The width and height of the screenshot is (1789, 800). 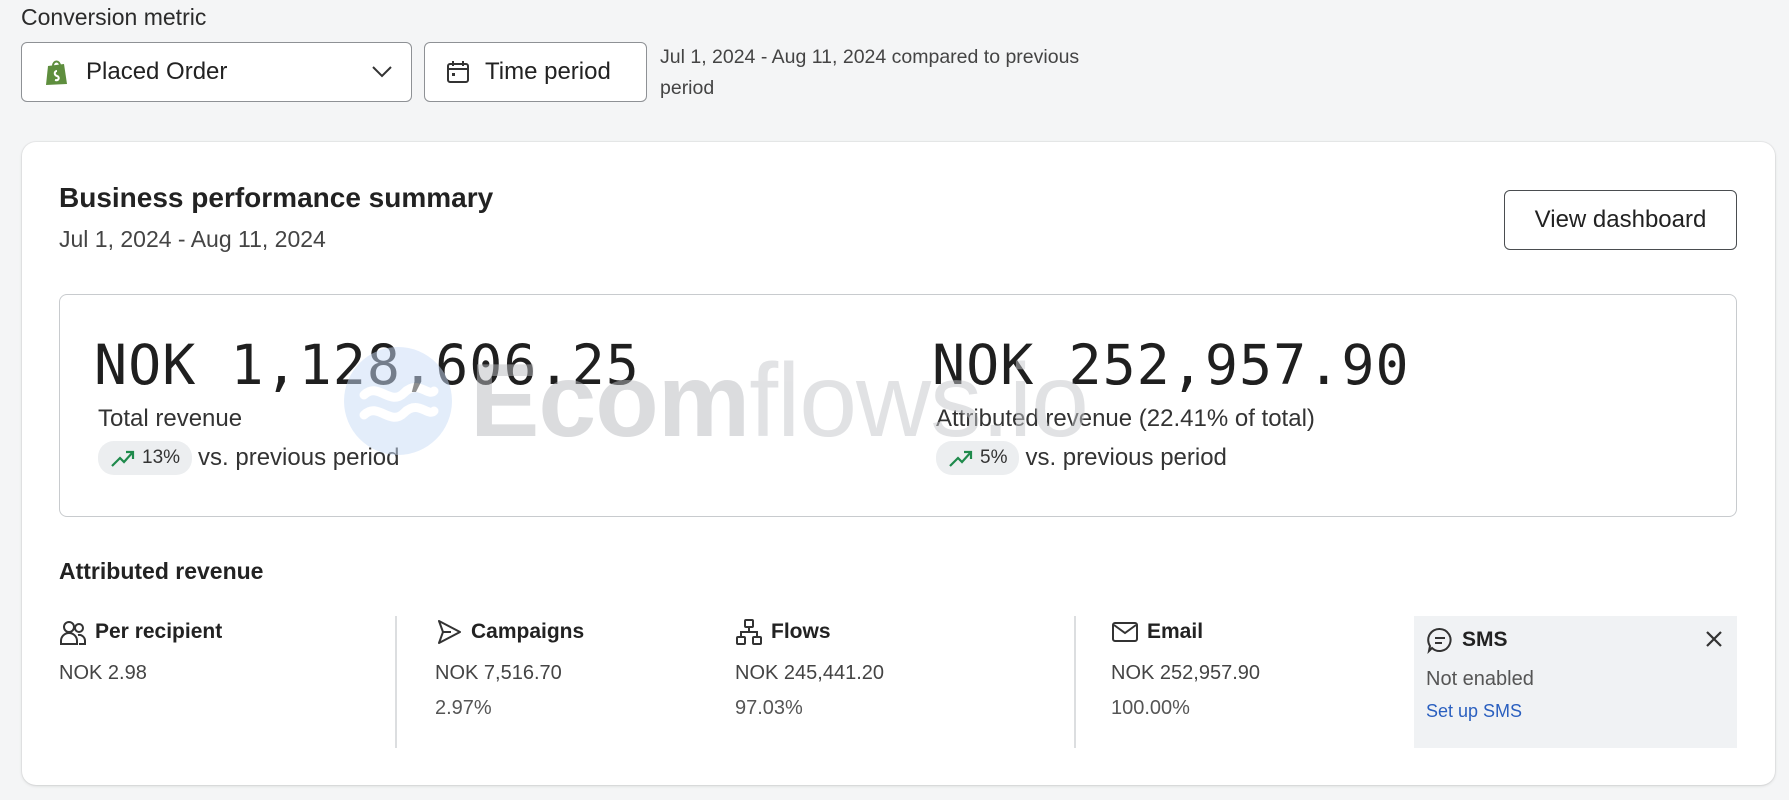 I want to click on attributed-revenue-comparison: 5% vs. previous period, so click(x=1173, y=458).